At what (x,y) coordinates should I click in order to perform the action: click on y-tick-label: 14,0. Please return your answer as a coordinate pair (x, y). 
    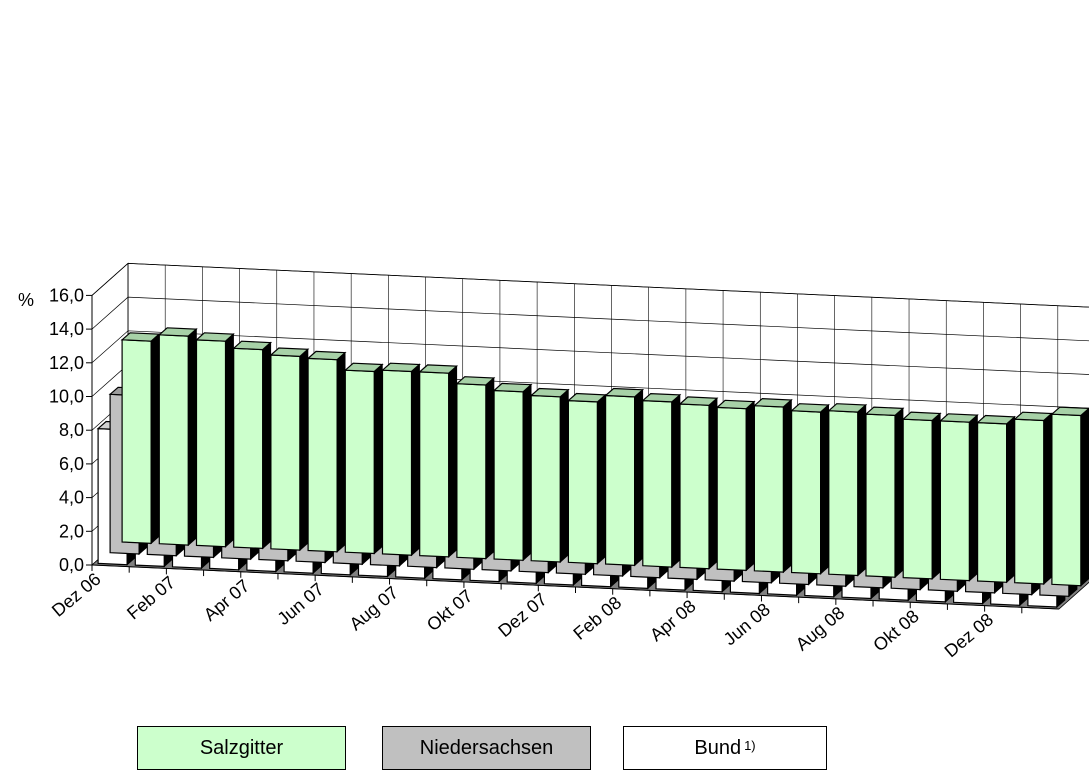
    Looking at the image, I should click on (66, 329).